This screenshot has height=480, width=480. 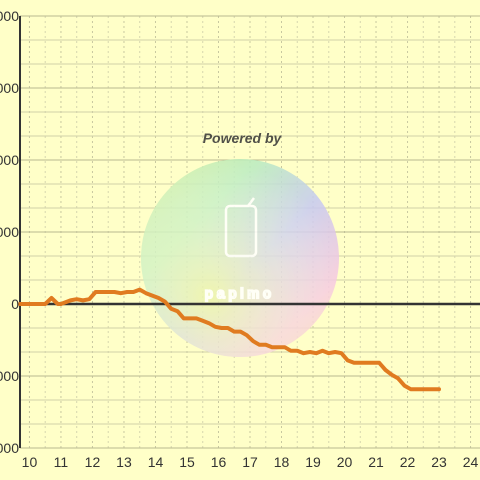 I want to click on y-tick-label: 12,000, so click(x=9, y=16).